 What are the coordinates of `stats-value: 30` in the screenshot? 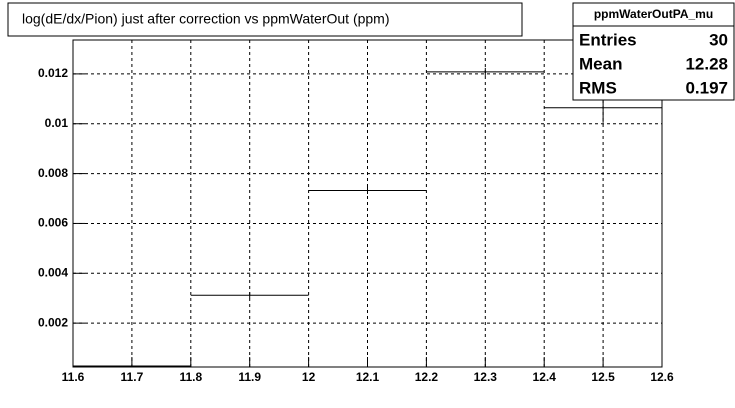 It's located at (718, 39).